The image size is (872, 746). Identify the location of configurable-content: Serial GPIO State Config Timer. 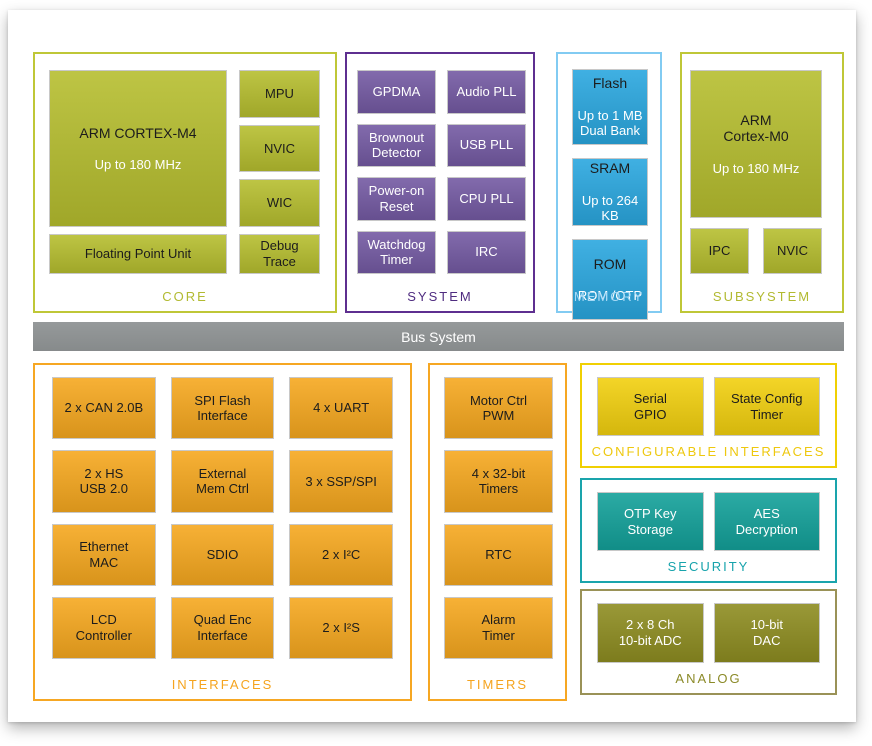
(708, 406).